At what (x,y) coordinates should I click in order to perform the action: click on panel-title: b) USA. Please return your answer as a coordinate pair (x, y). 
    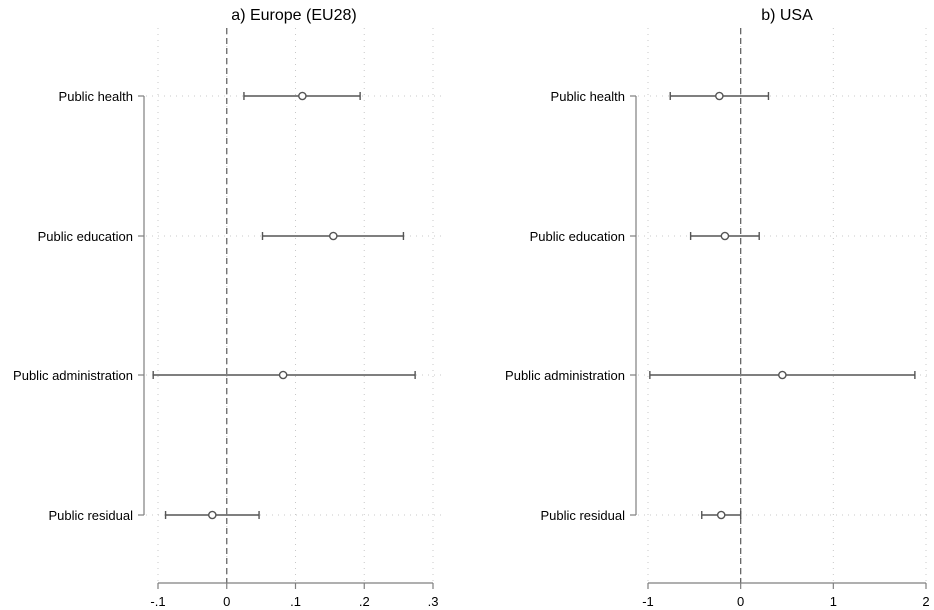
    Looking at the image, I should click on (787, 15).